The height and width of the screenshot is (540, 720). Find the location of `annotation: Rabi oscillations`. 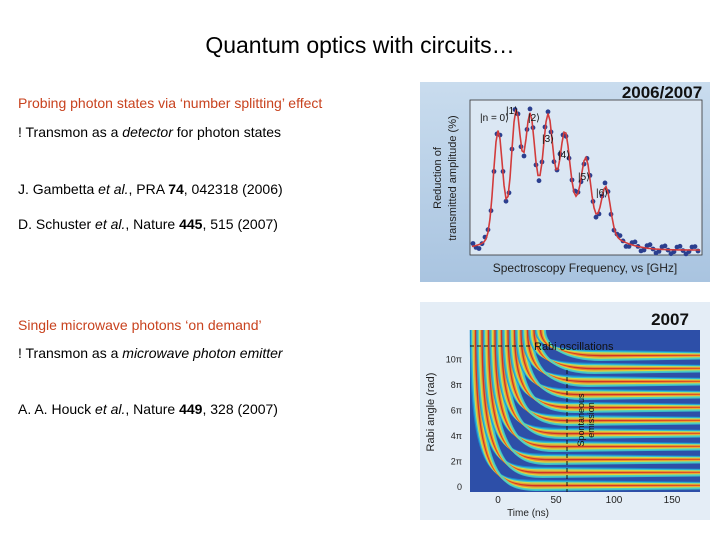

annotation: Rabi oscillations is located at coordinates (574, 347).